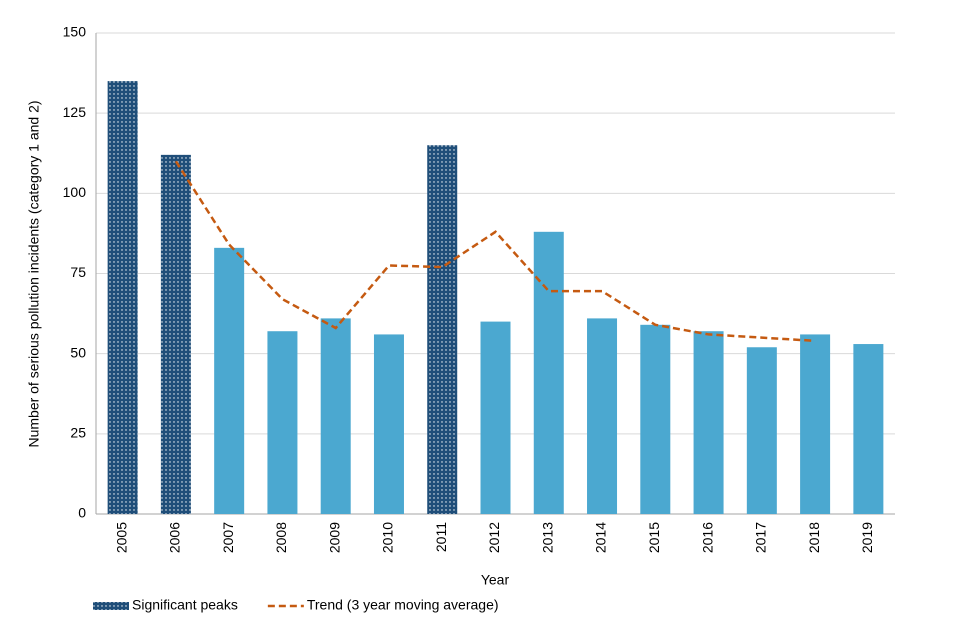 This screenshot has height=640, width=960. I want to click on x-tick-label: 2008, so click(281, 537).